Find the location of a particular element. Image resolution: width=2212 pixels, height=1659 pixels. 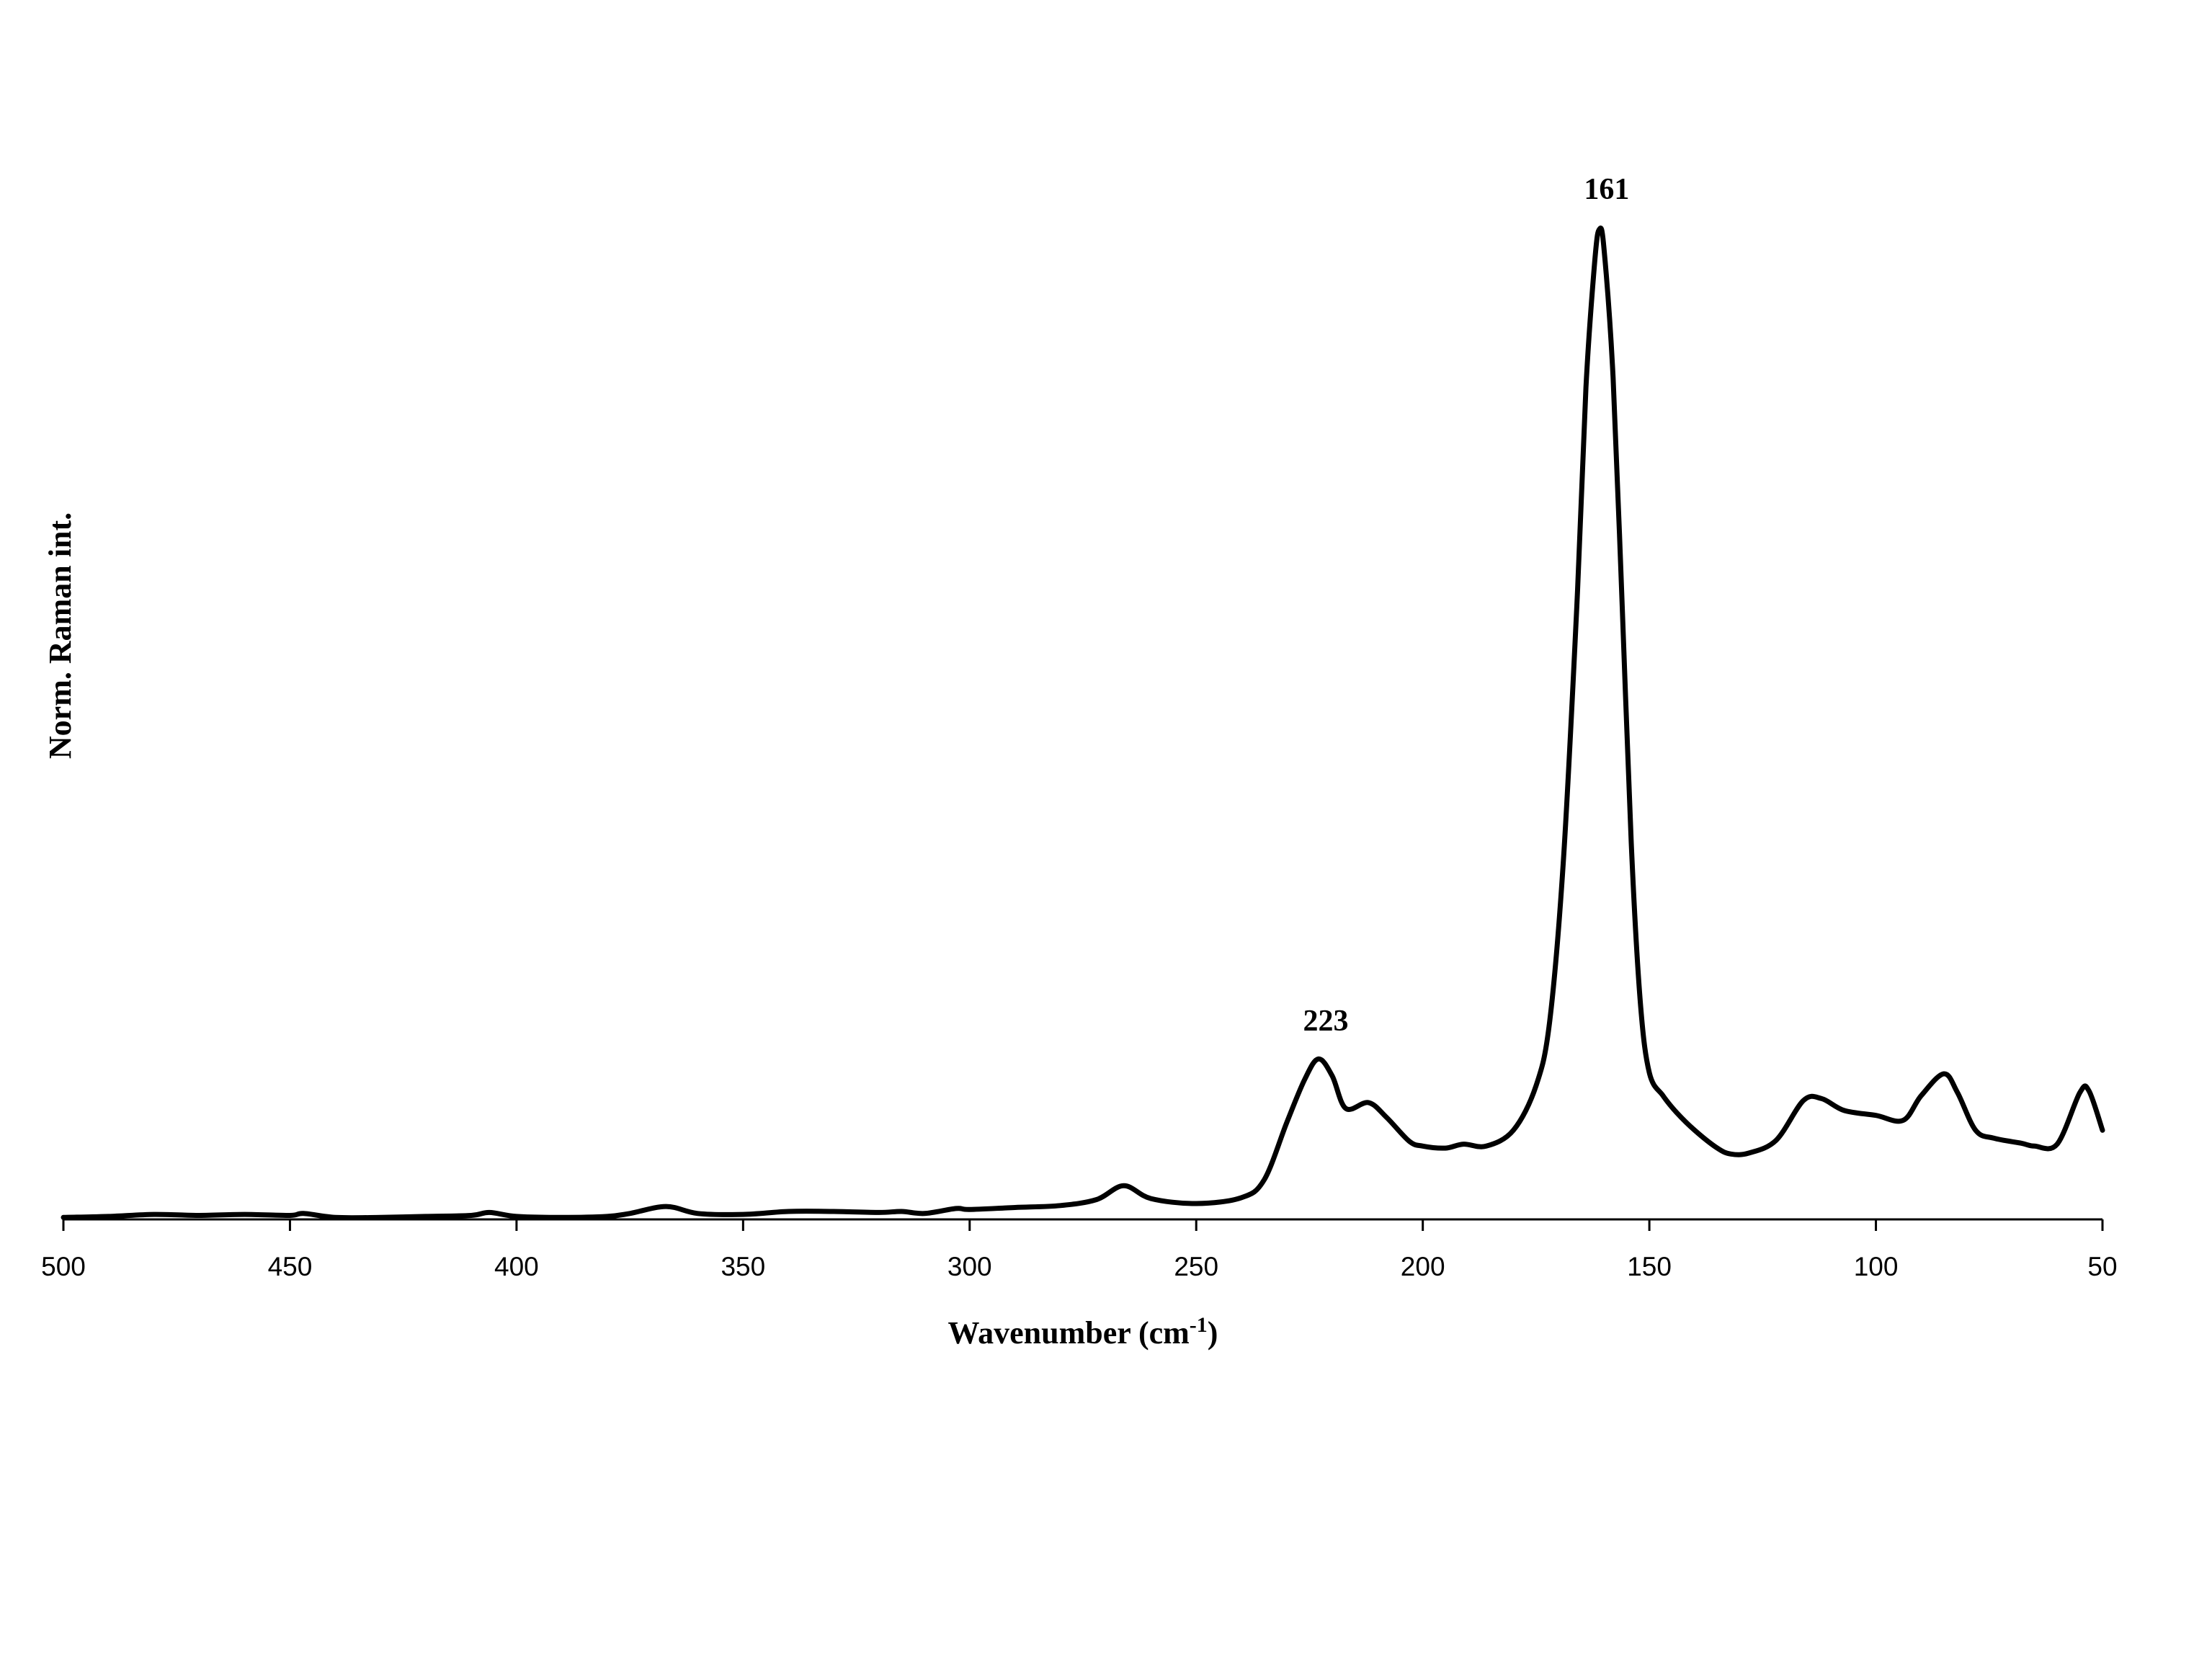

x-tick-label: 200 is located at coordinates (1423, 1266).